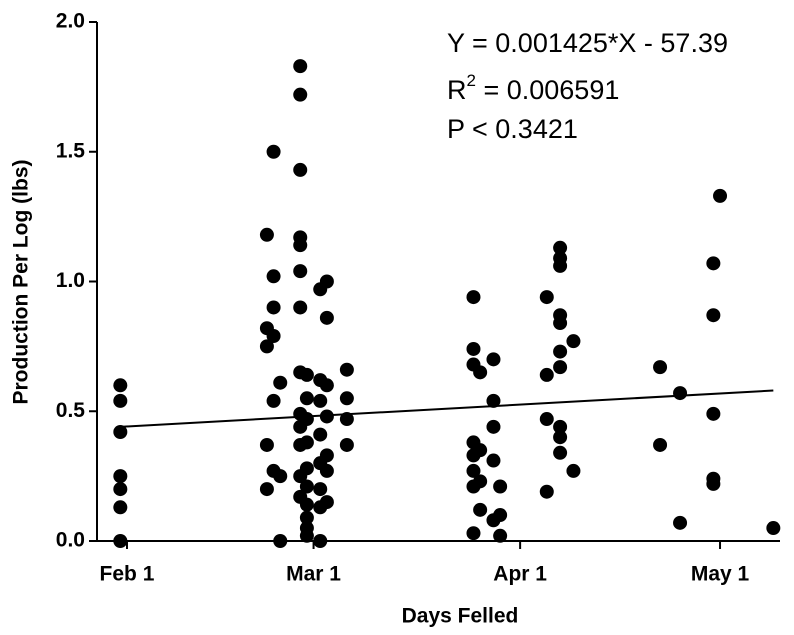  Describe the element at coordinates (720, 574) in the screenshot. I see `x-tick-label: May 1` at that location.